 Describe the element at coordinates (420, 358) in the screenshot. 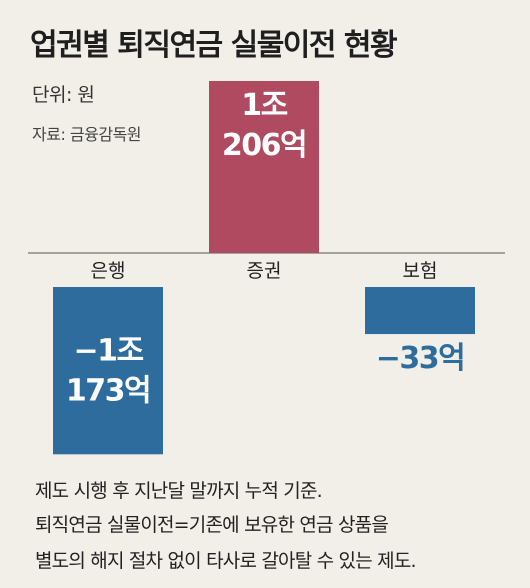

I see `value-label-보험-0: −33억` at that location.